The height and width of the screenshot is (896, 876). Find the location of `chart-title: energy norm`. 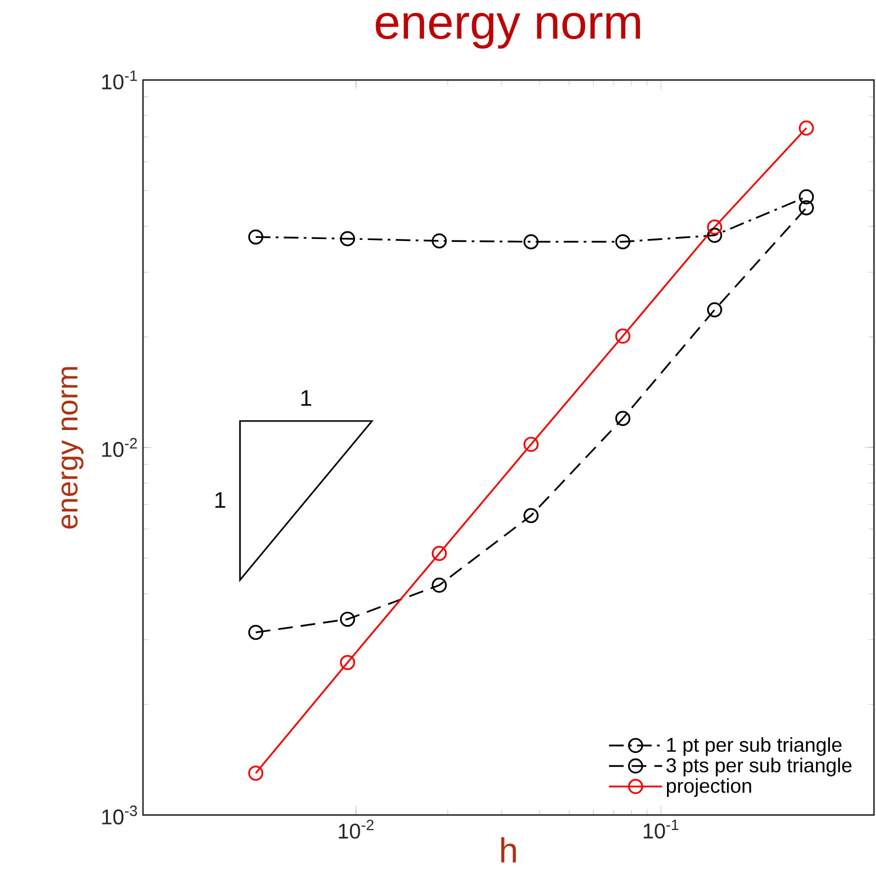

chart-title: energy norm is located at coordinates (508, 30).